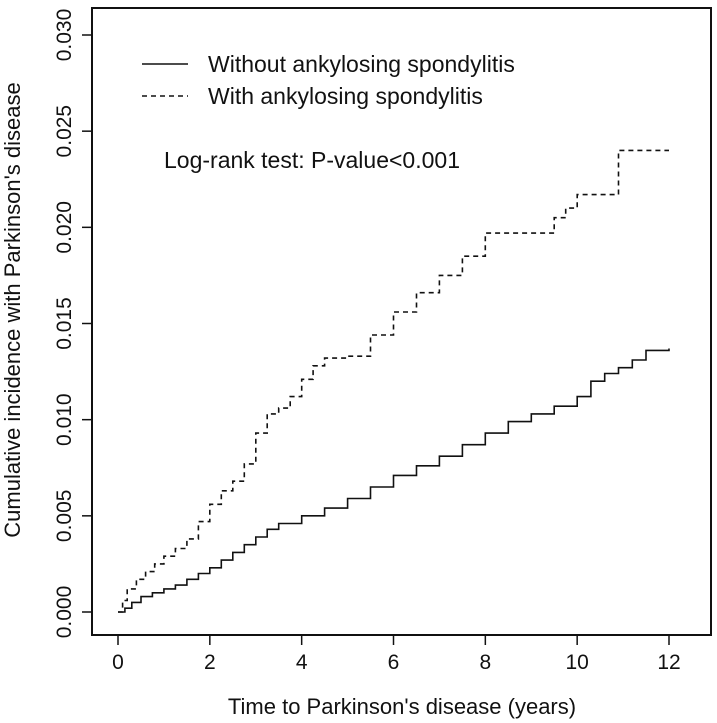  What do you see at coordinates (312, 160) in the screenshot?
I see `log-rank-annotation: Log-rank test: P-value<0.001` at bounding box center [312, 160].